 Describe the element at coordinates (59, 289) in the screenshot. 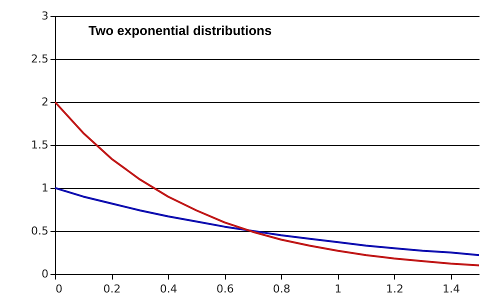

I see `x-tick-label: 0` at that location.